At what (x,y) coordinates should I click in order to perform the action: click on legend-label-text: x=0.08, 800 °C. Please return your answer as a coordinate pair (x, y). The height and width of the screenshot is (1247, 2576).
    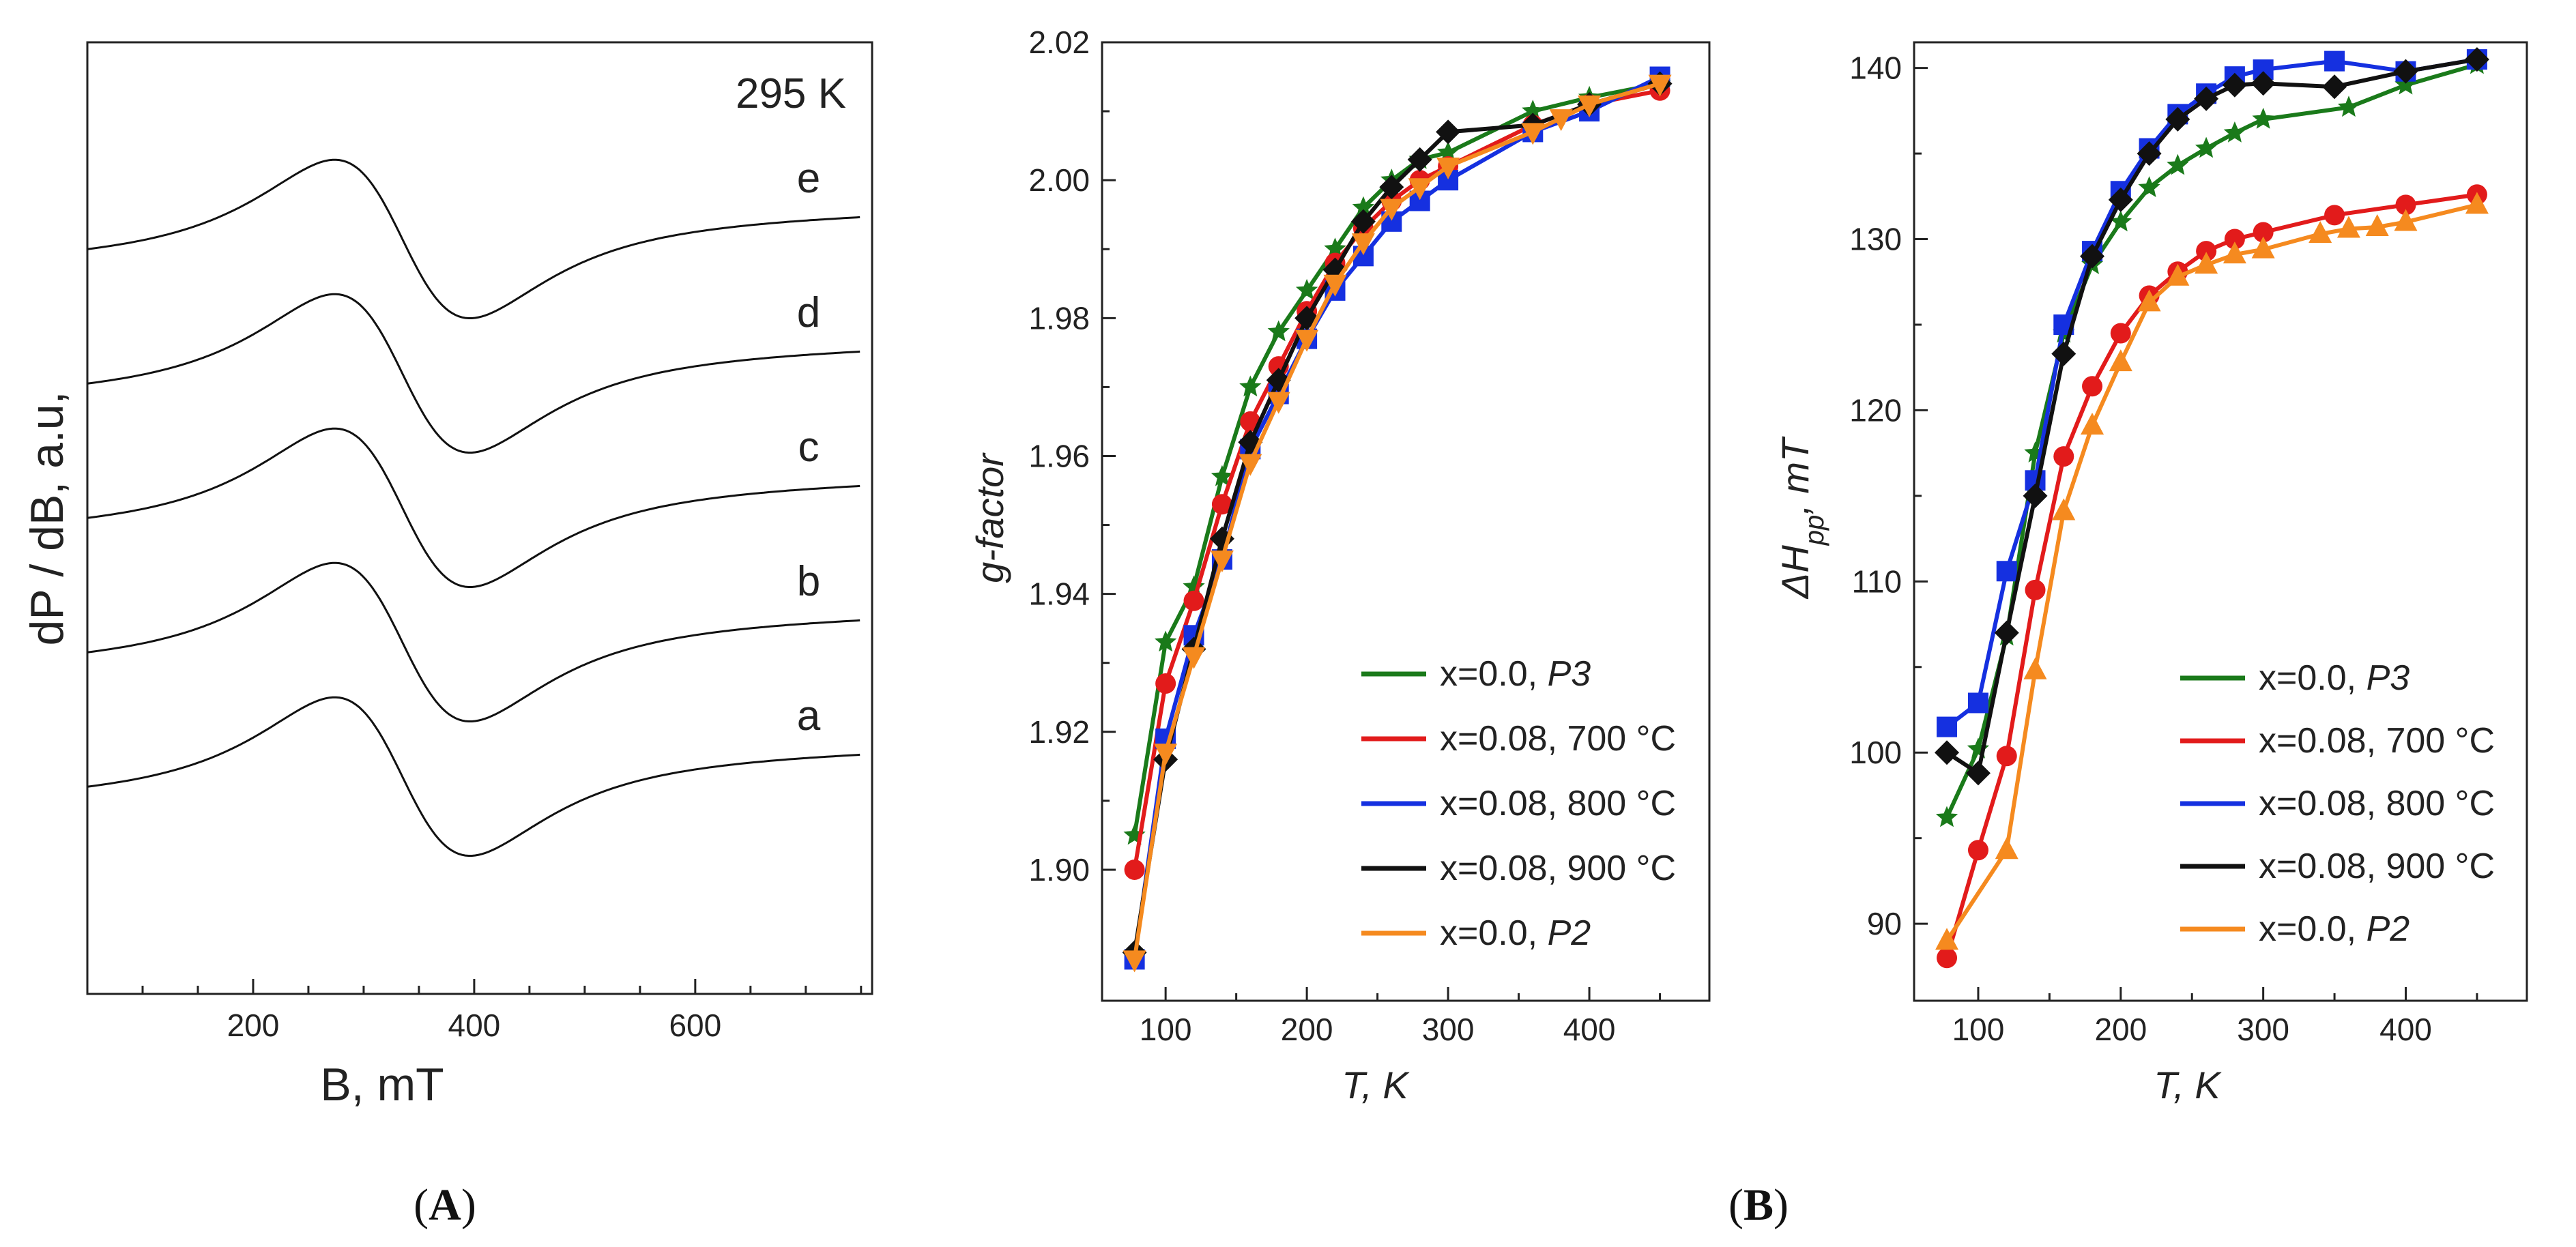
    Looking at the image, I should click on (2377, 803).